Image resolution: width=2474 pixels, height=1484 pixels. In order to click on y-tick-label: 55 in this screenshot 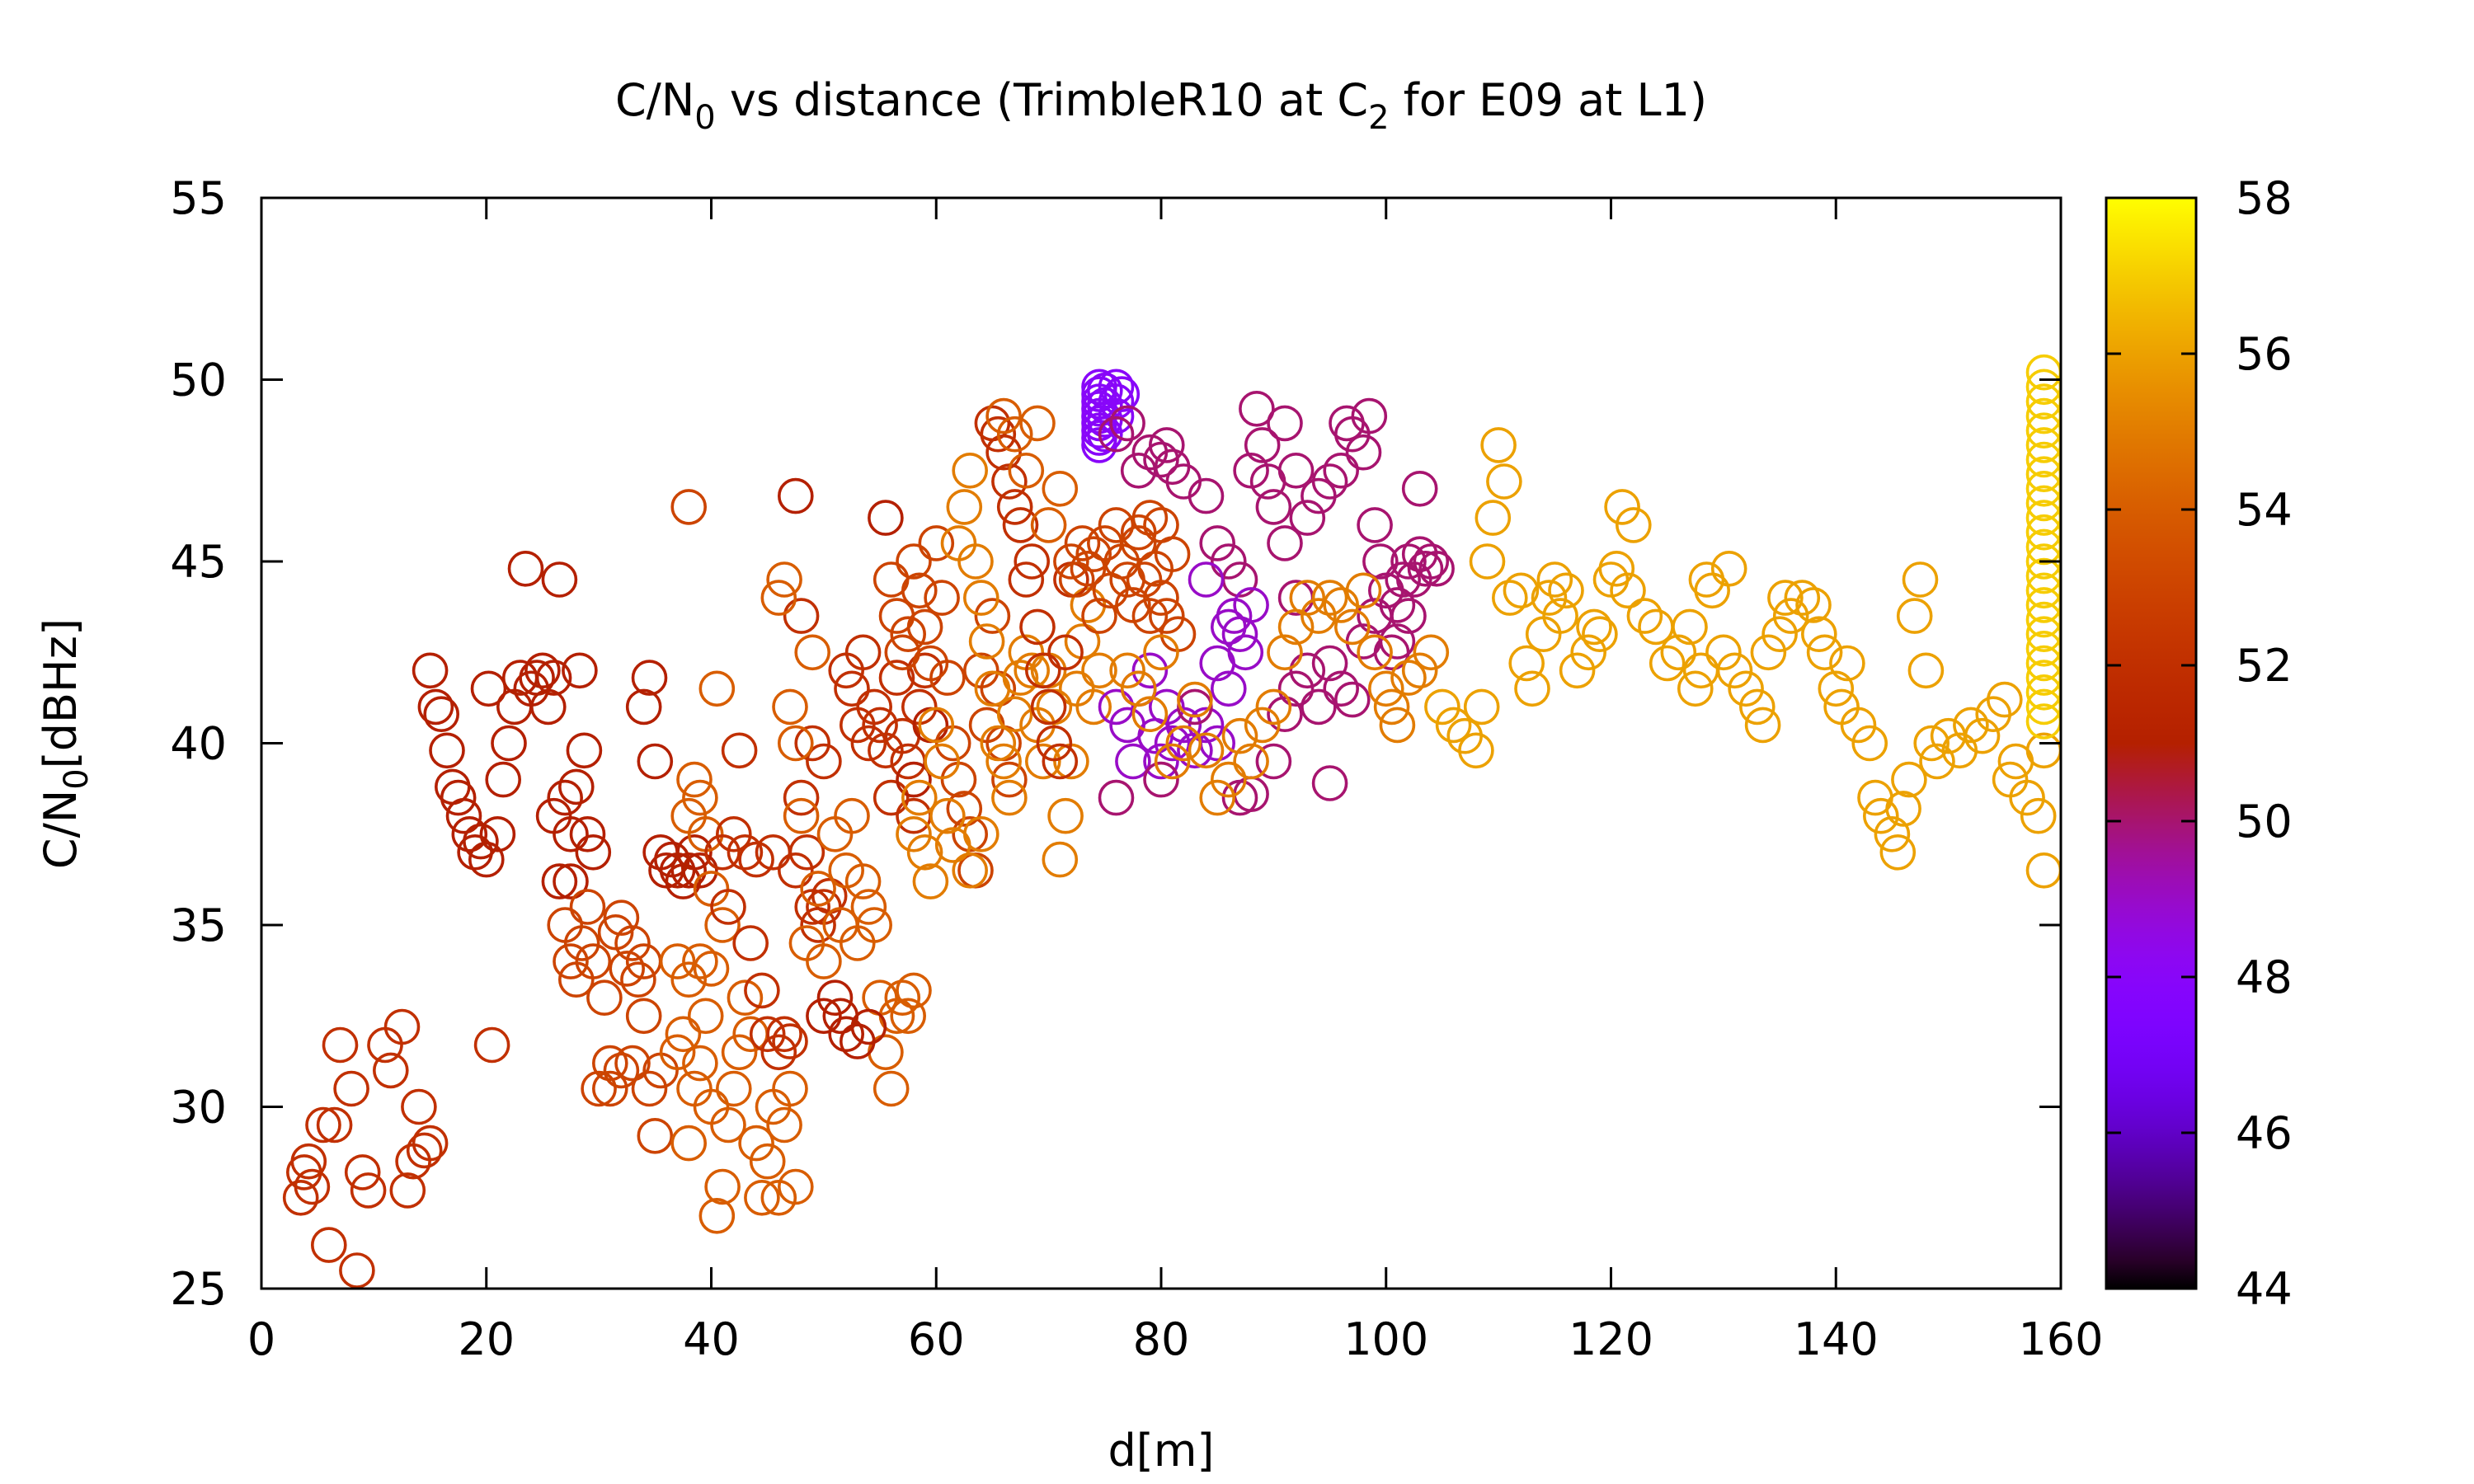, I will do `click(198, 198)`.